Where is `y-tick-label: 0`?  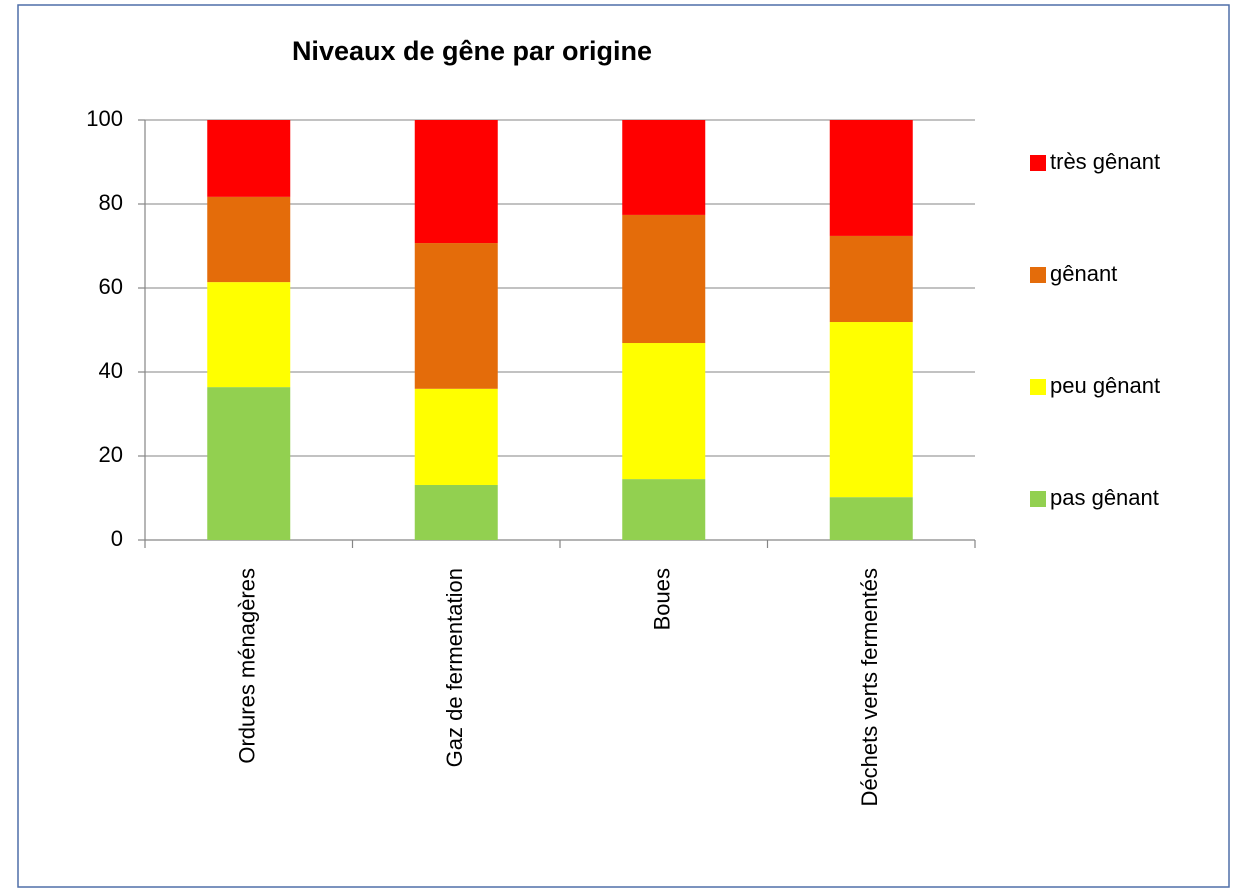 y-tick-label: 0 is located at coordinates (117, 538).